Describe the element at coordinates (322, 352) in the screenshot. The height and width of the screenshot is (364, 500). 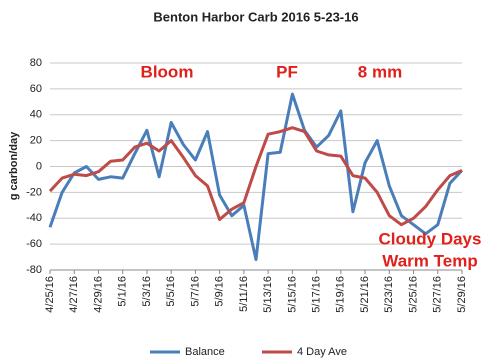
I see `legend-label: 4 Day Ave` at that location.